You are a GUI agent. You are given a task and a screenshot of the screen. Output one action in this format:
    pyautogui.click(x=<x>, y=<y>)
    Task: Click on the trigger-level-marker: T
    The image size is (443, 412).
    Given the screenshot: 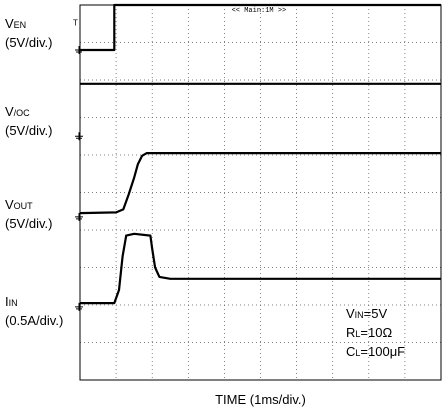 What is the action you would take?
    pyautogui.click(x=75, y=23)
    